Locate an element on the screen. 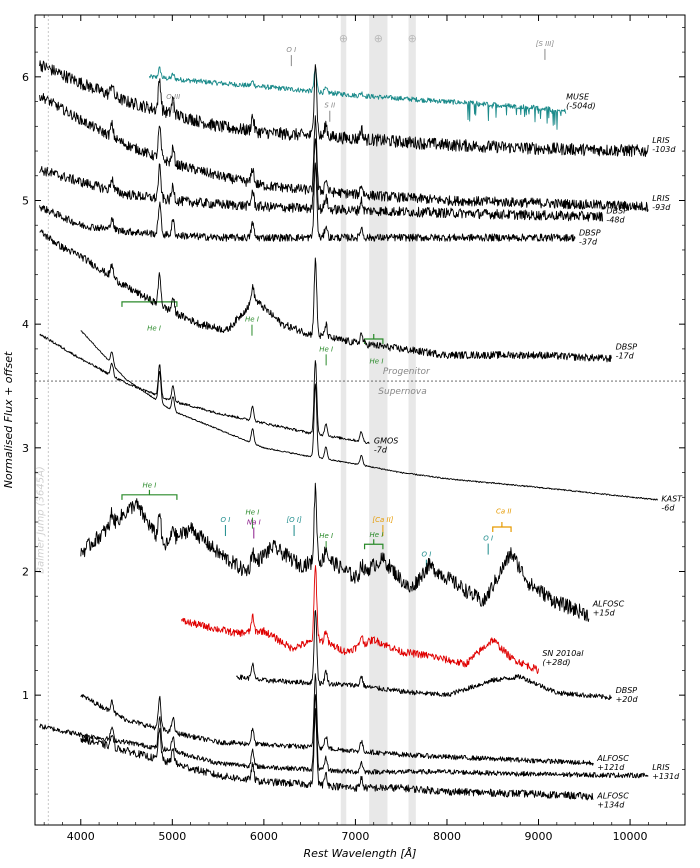 This screenshot has width=700, height=868. series-label: LRIS -93d is located at coordinates (661, 203).